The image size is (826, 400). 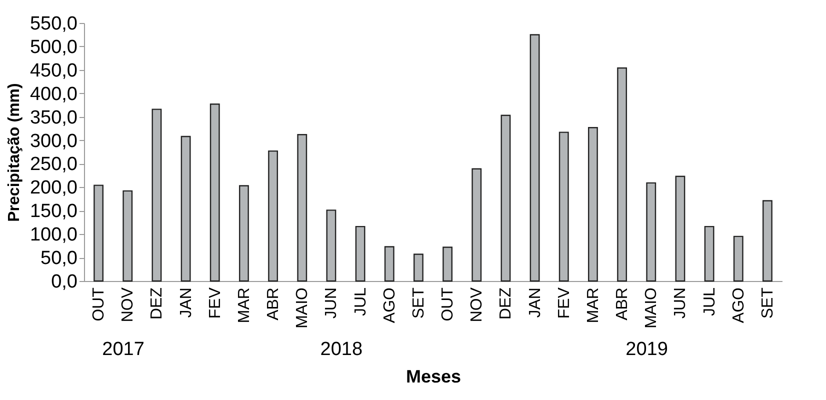 I want to click on y-axis-title: Precipitação (mm), so click(x=14, y=152).